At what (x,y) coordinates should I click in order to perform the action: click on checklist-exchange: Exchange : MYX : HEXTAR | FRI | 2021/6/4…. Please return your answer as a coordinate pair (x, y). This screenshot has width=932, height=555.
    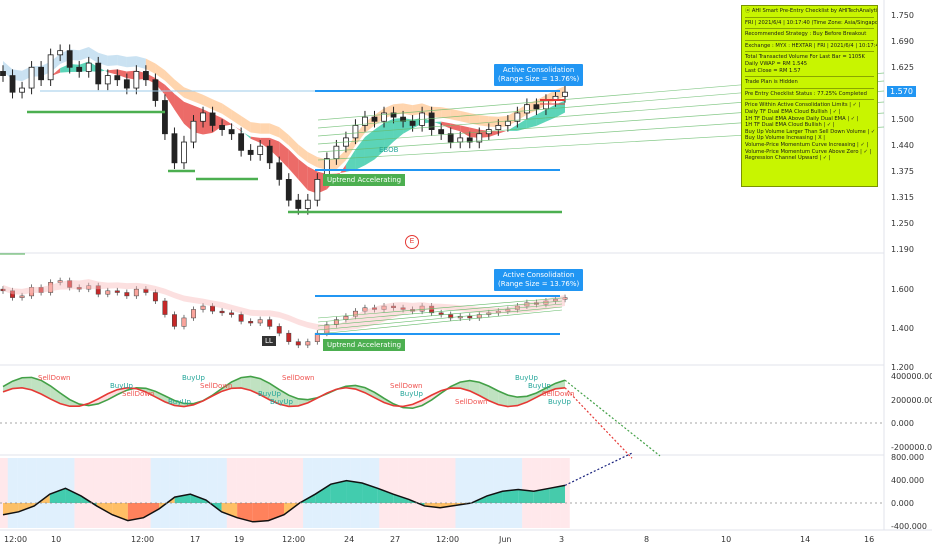
    Looking at the image, I should click on (809, 46).